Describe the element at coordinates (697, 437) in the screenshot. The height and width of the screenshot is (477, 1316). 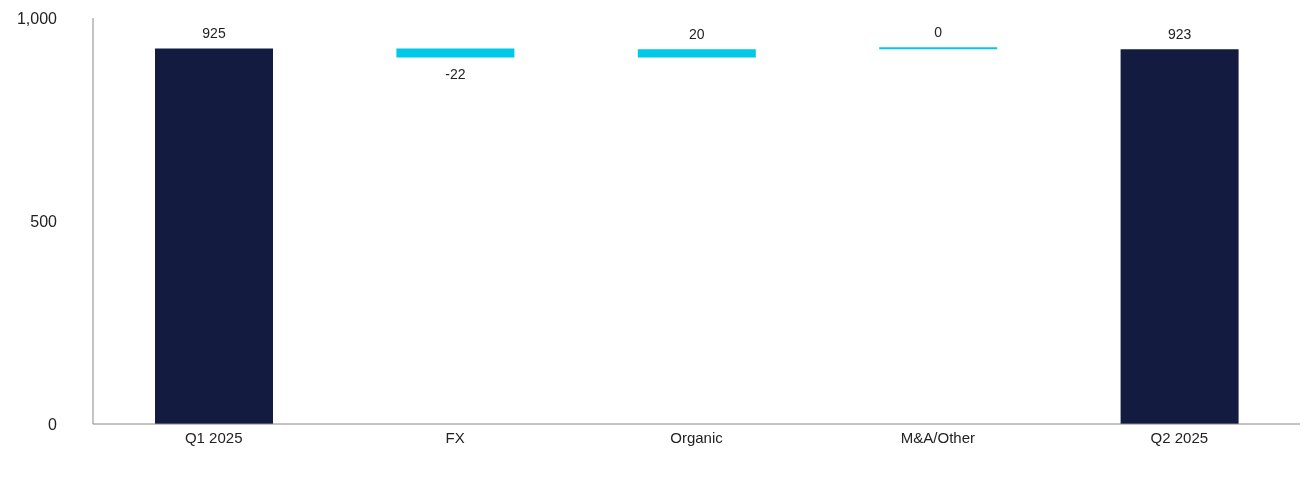
I see `x-tick-label: Organic` at that location.